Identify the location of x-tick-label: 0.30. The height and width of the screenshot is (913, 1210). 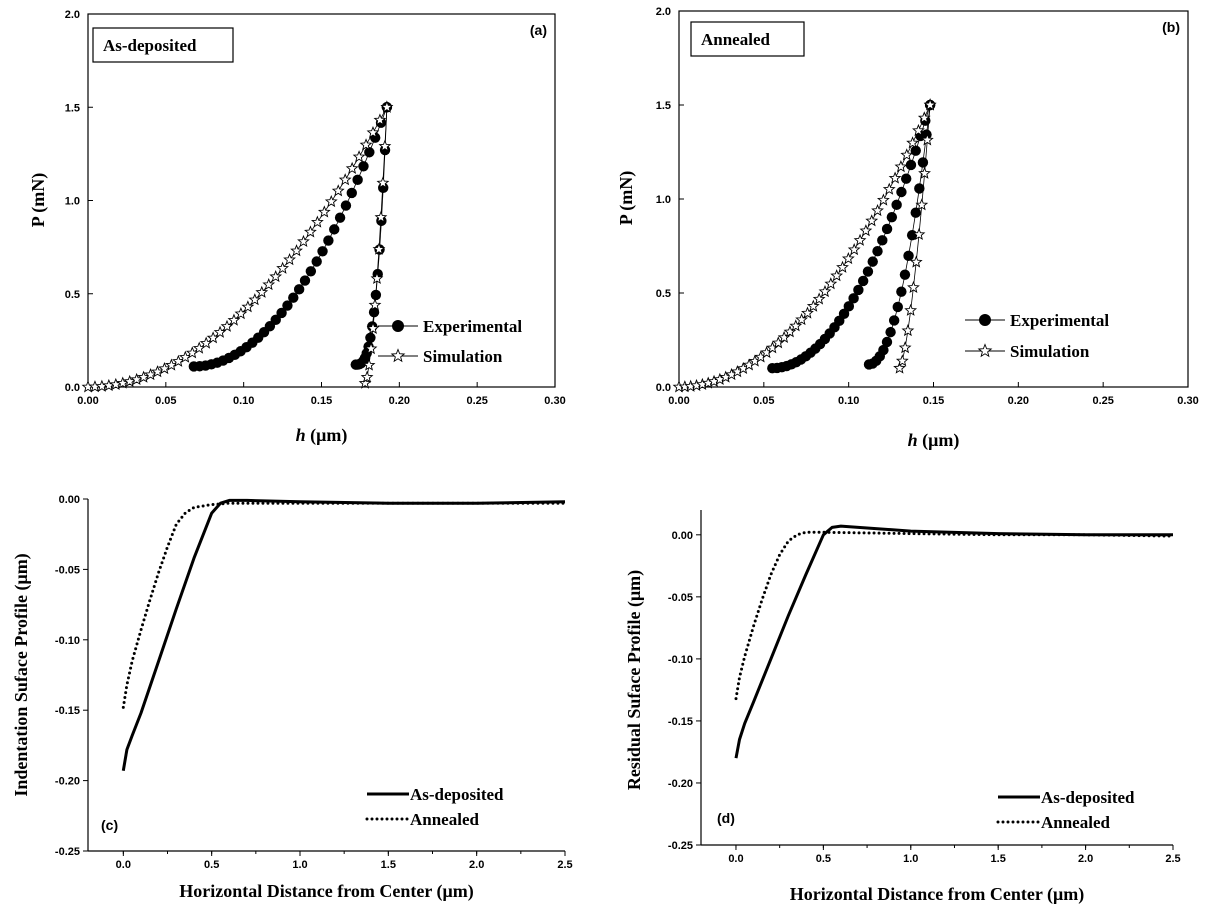
(554, 401).